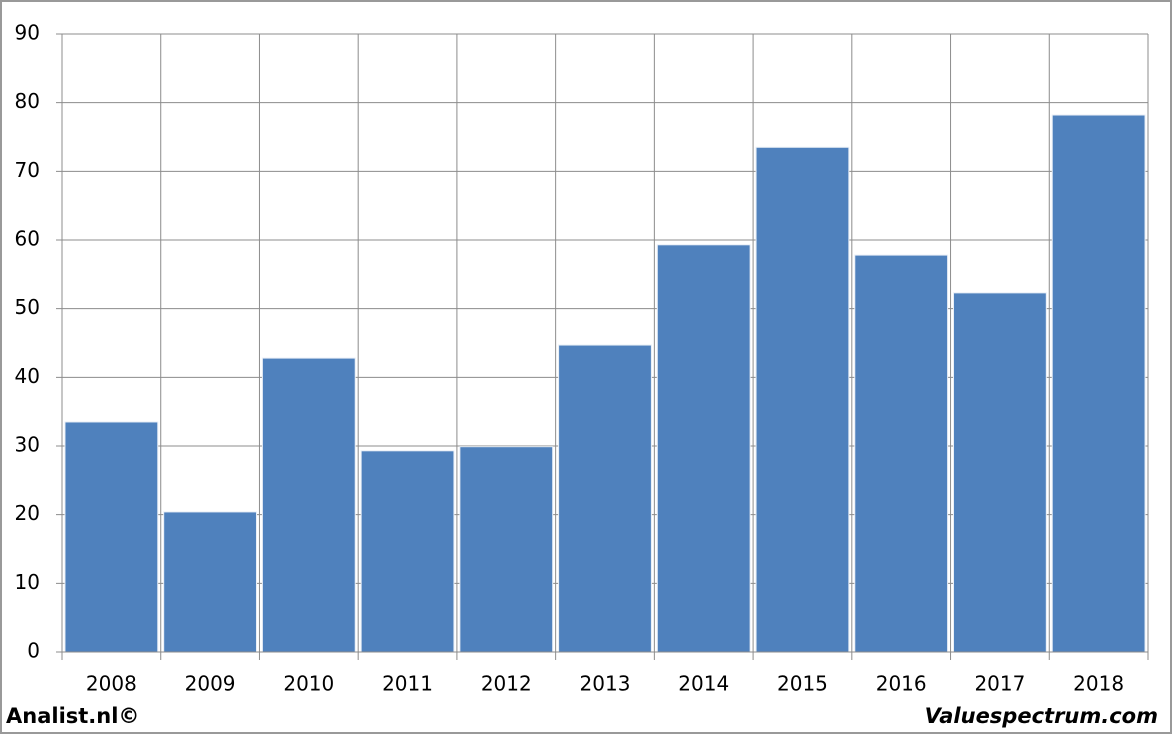  What do you see at coordinates (27, 239) in the screenshot?
I see `y-tick-label: 60` at bounding box center [27, 239].